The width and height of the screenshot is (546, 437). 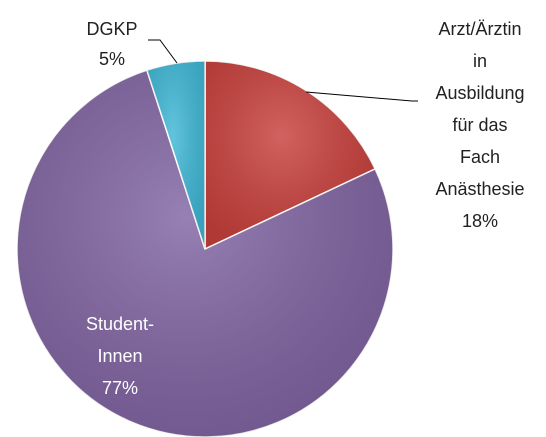 What do you see at coordinates (120, 388) in the screenshot?
I see `value-label: 77%` at bounding box center [120, 388].